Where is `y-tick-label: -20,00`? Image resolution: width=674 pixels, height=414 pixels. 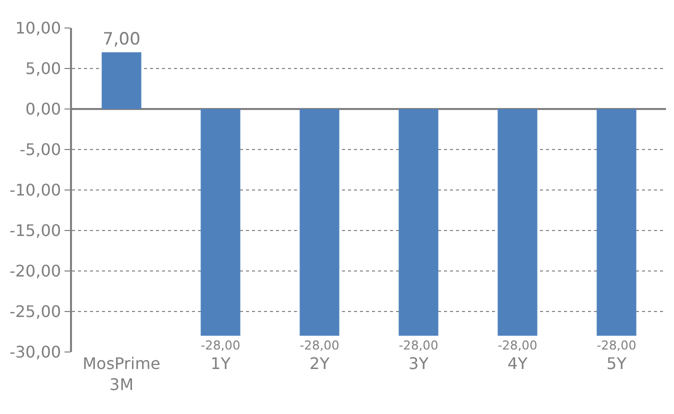 y-tick-label: -20,00 is located at coordinates (35, 271).